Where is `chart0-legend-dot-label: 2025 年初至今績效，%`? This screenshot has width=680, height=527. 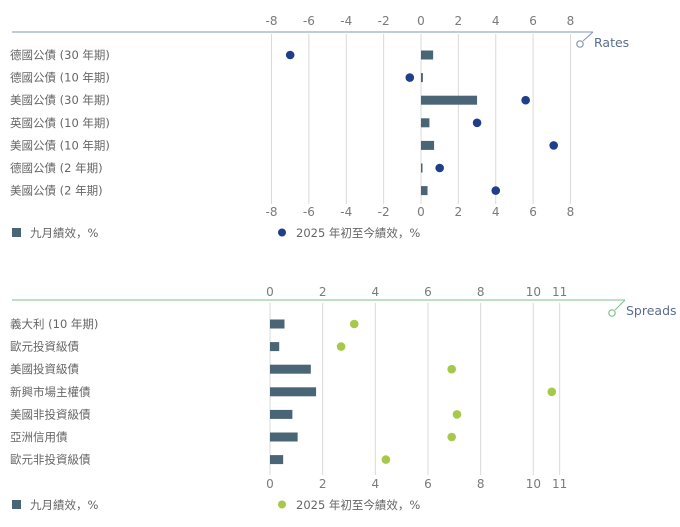
chart0-legend-dot-label: 2025 年初至今績效，% is located at coordinates (358, 233).